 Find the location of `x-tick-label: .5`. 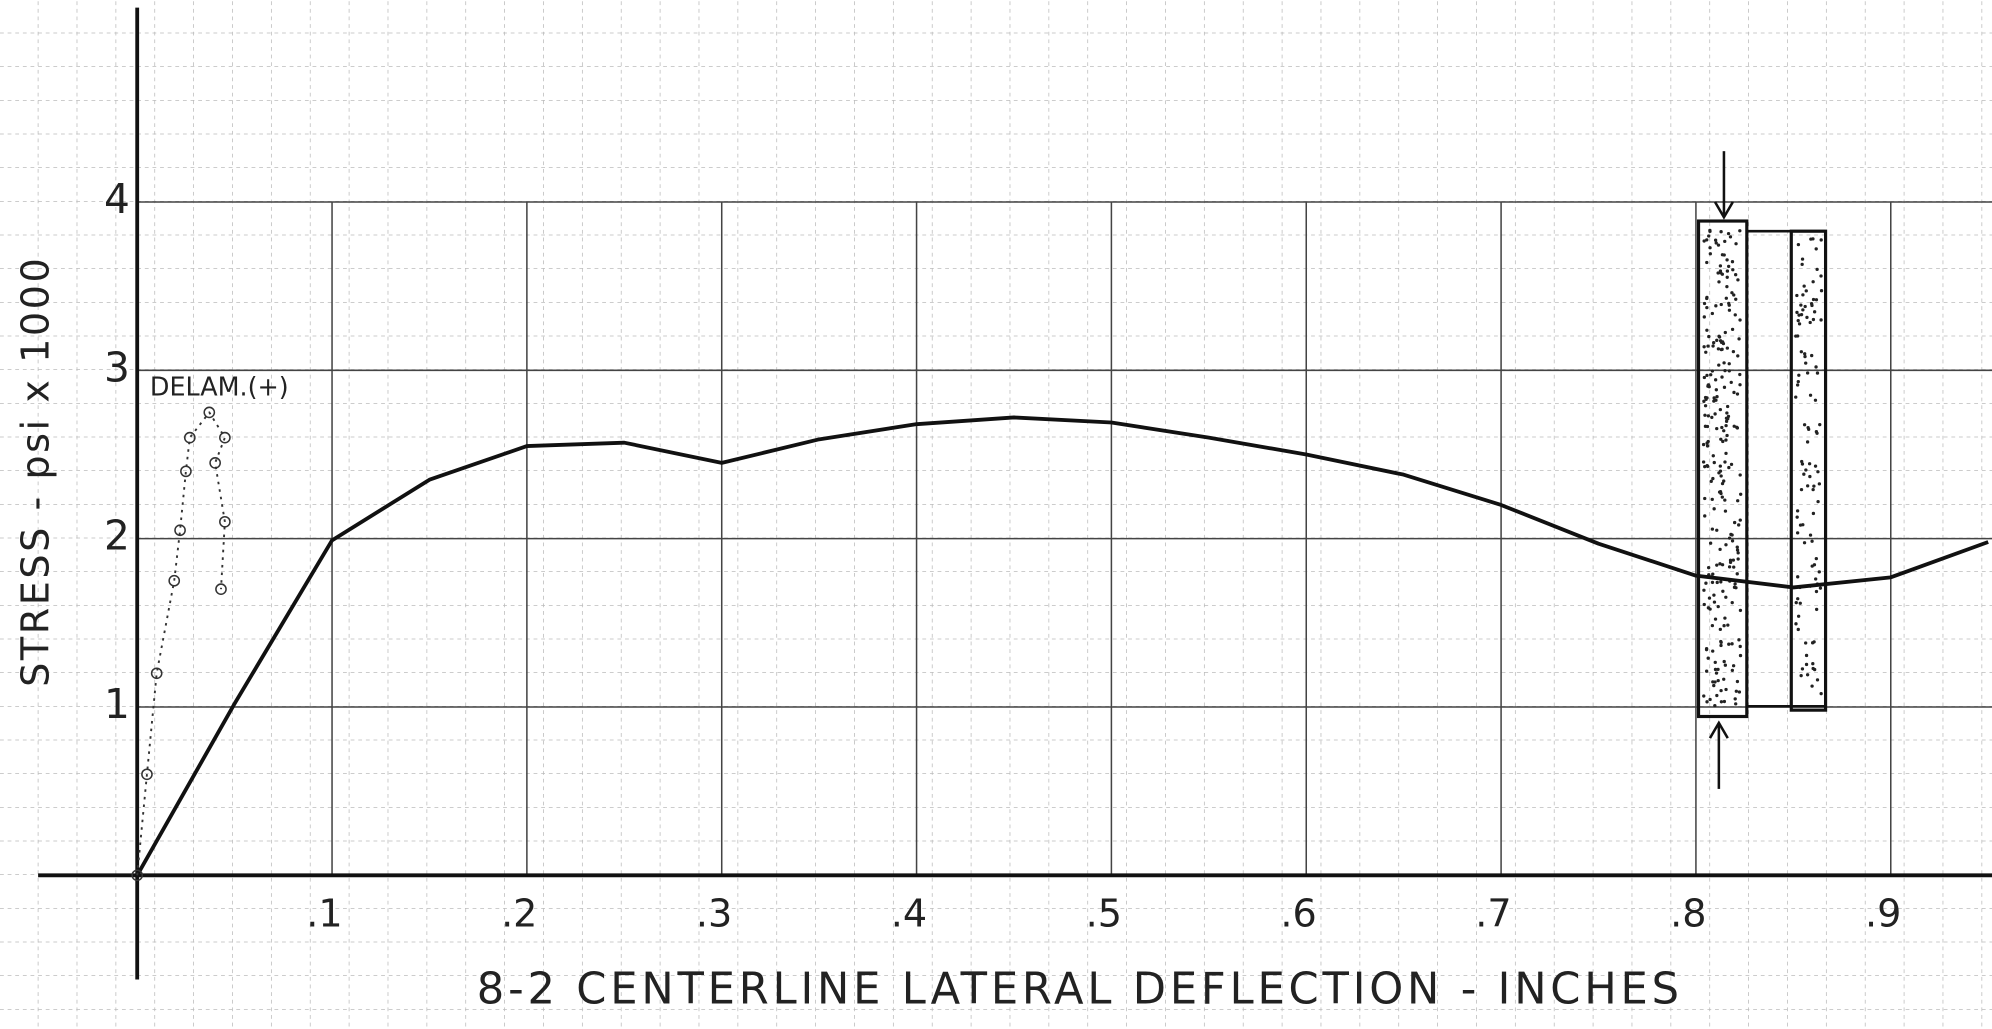

x-tick-label: .5 is located at coordinates (1104, 913).